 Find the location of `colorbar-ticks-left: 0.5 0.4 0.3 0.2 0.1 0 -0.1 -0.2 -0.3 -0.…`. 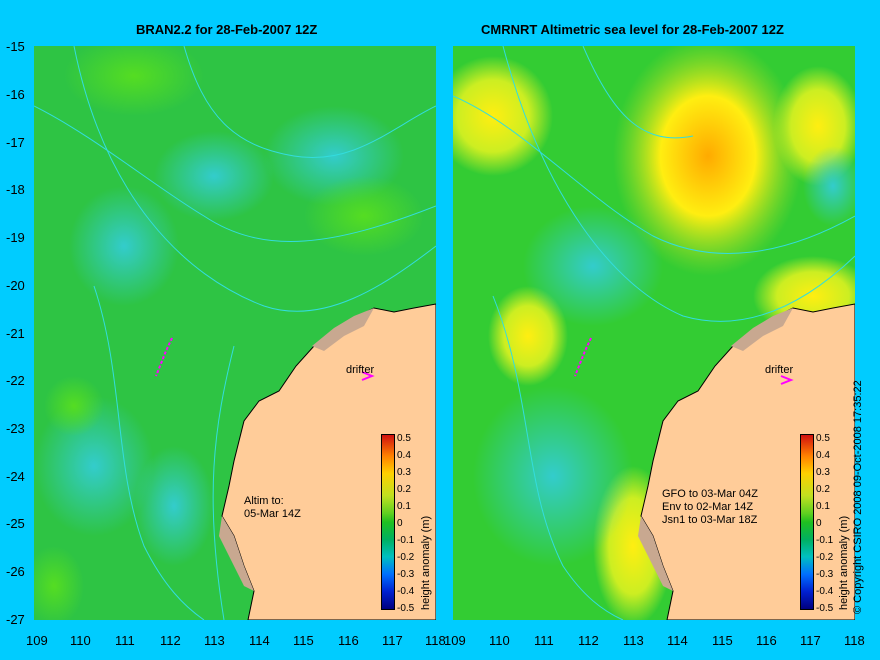

colorbar-ticks-left: 0.5 0.4 0.3 0.2 0.1 0 -0.1 -0.2 -0.3 -0.… is located at coordinates (405, 523).